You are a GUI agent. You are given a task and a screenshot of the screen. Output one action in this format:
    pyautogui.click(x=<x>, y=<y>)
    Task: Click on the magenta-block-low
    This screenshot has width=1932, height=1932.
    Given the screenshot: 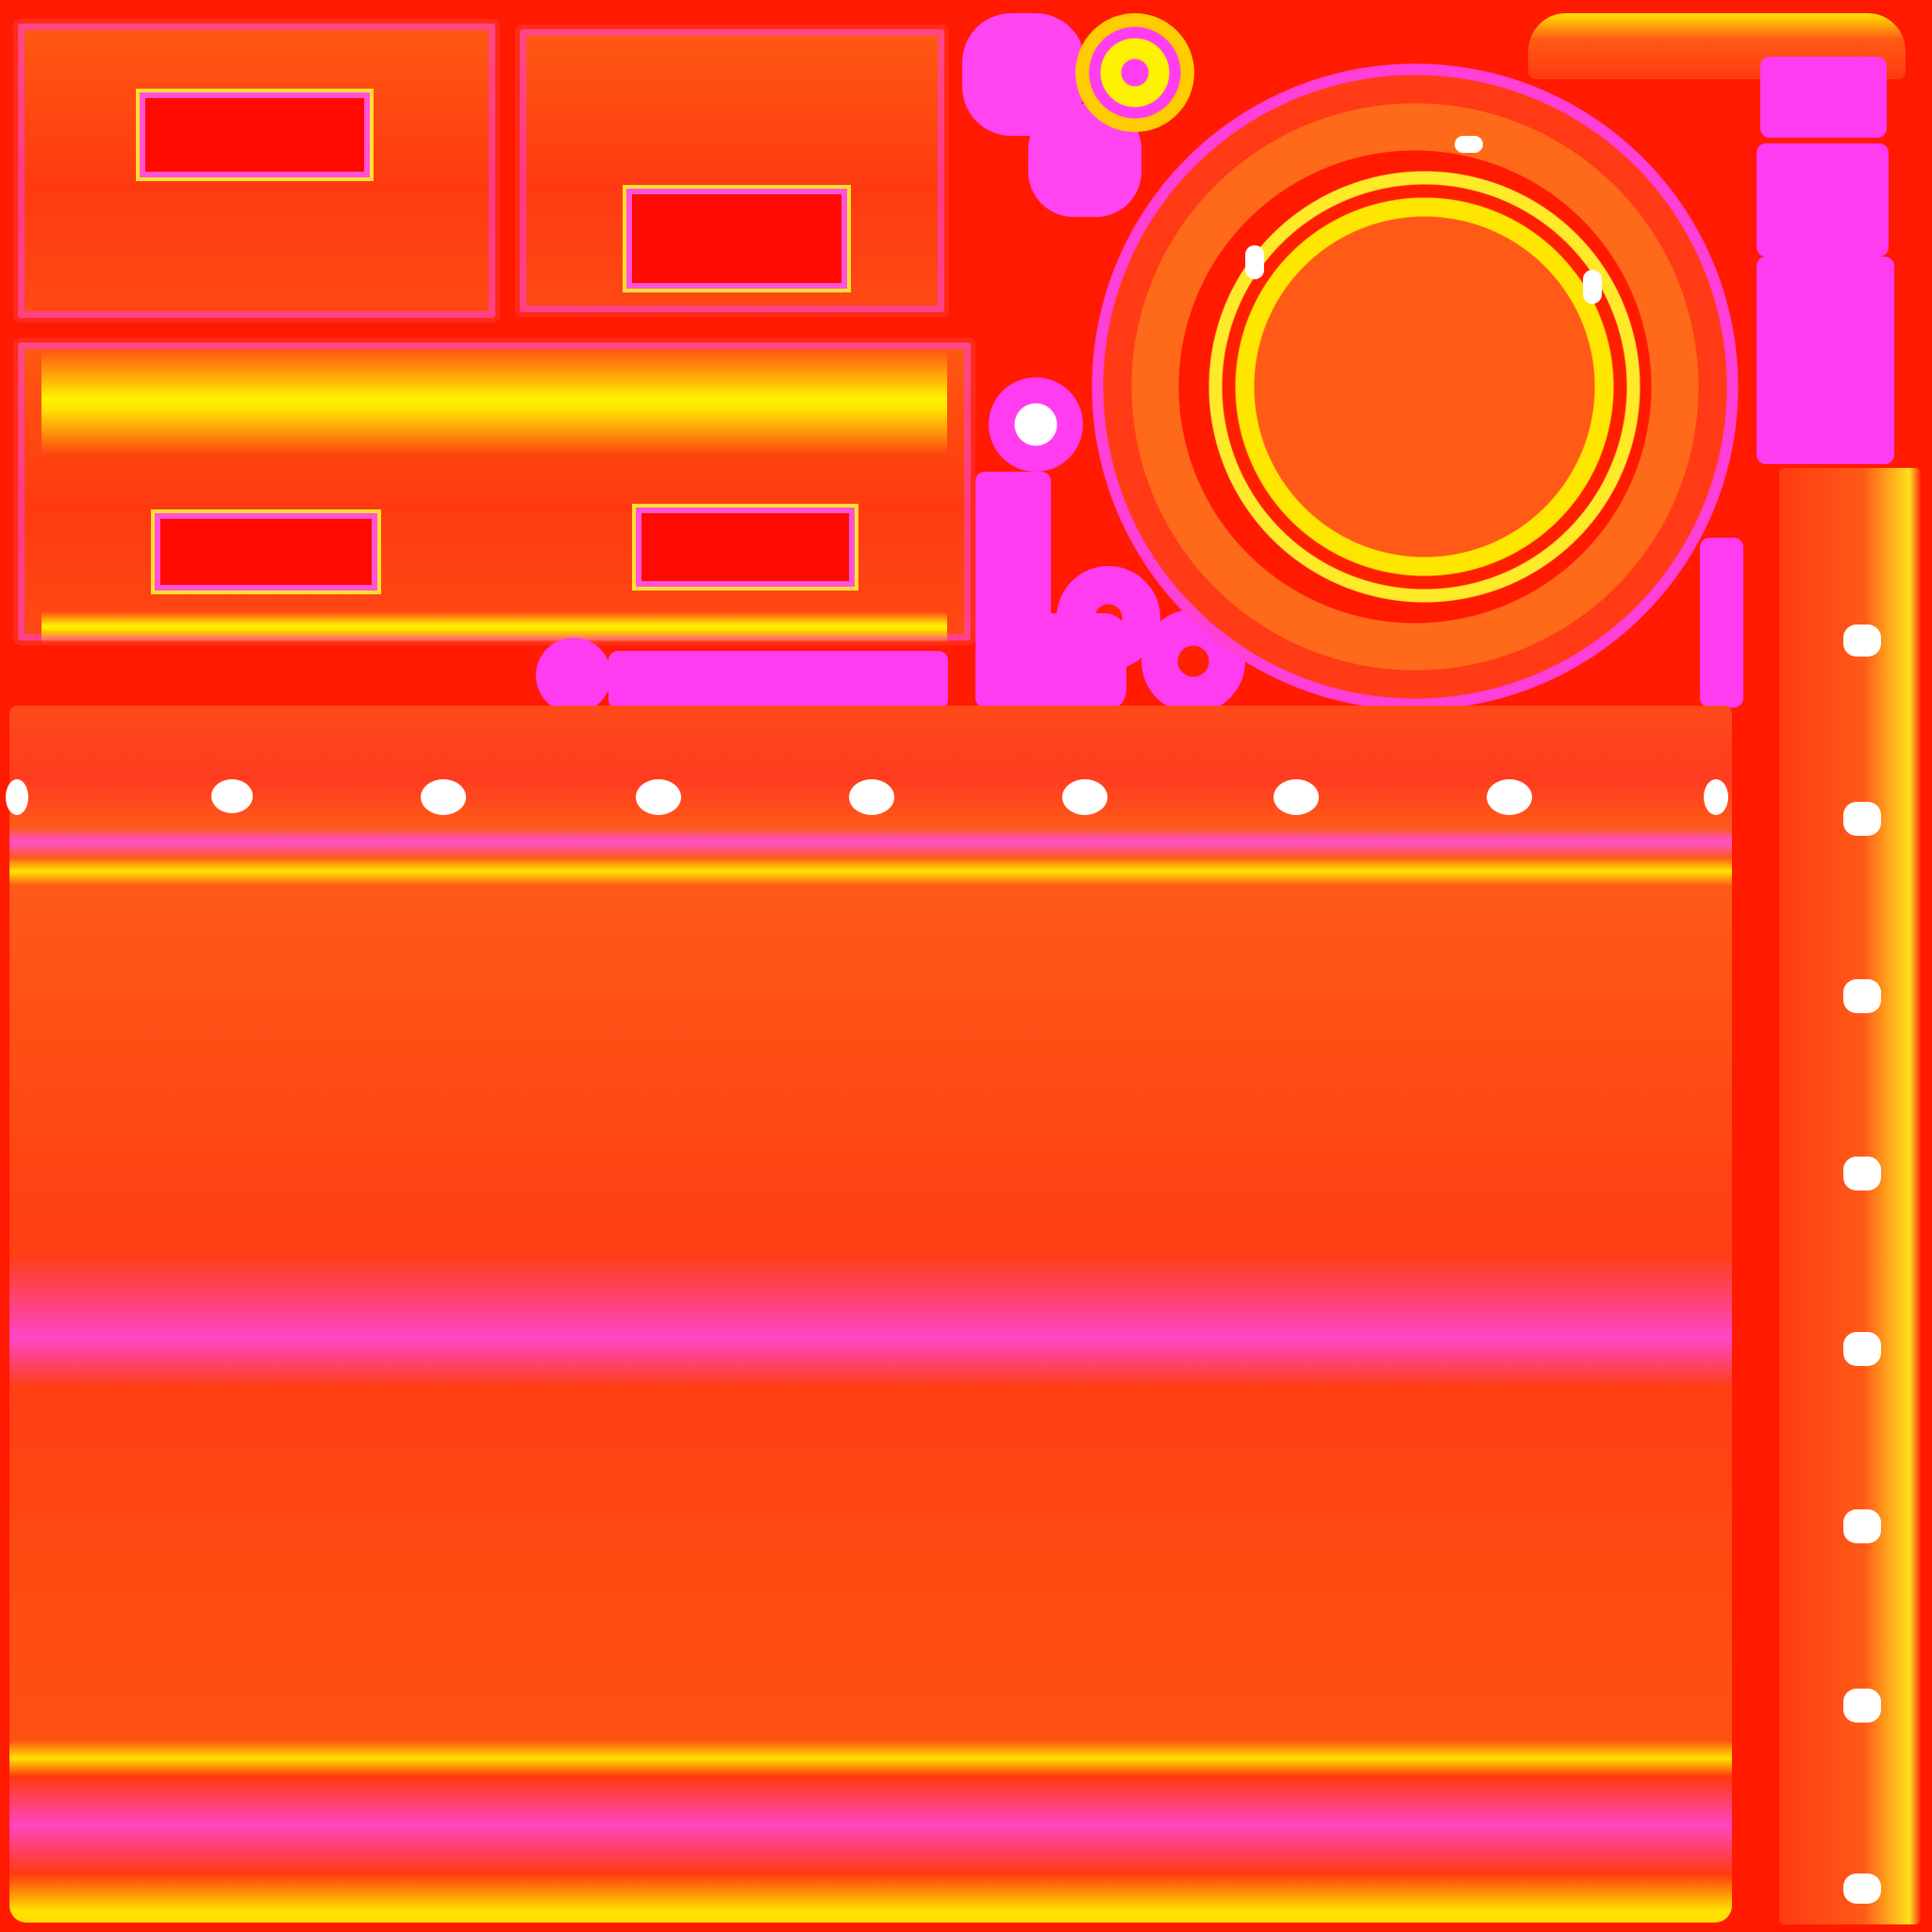 What is the action you would take?
    pyautogui.click(x=1826, y=361)
    